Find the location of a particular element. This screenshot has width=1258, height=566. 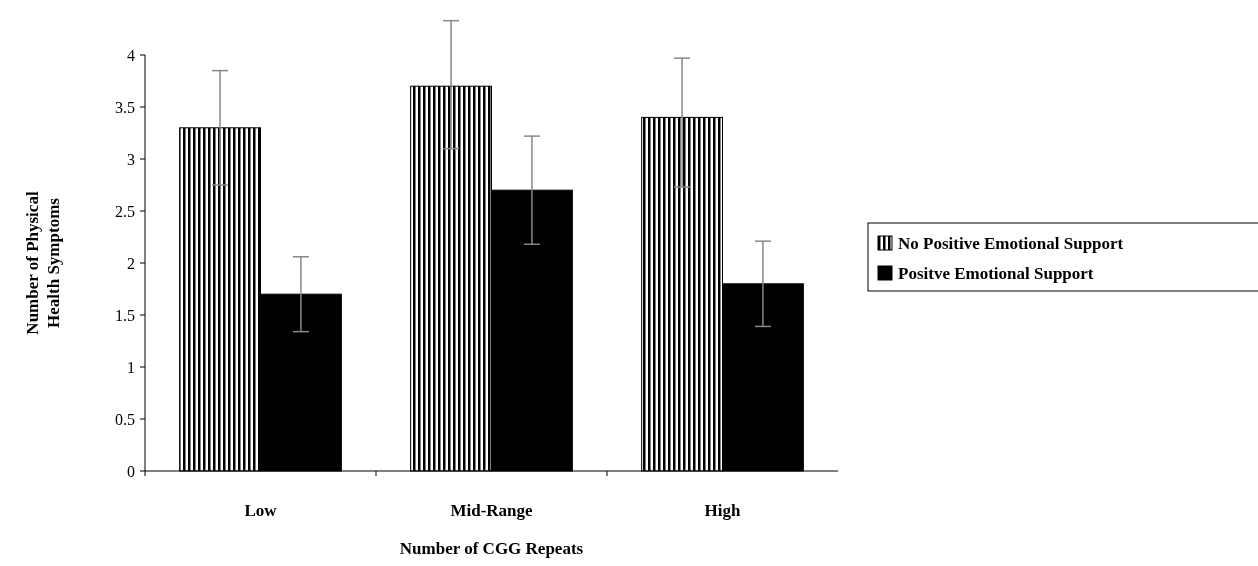

x-tick-label: Mid-Range is located at coordinates (492, 510).